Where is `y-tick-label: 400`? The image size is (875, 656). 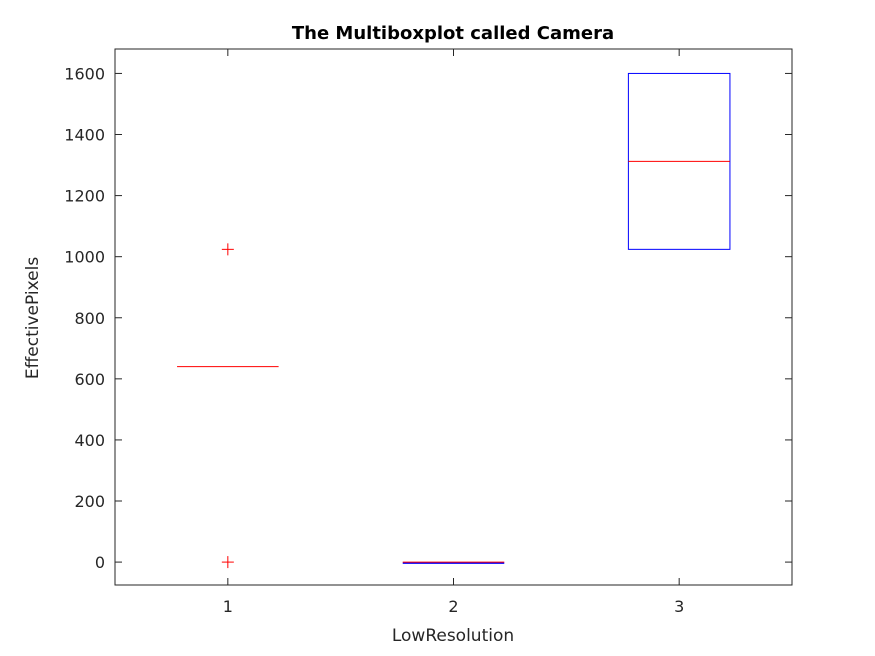
y-tick-label: 400 is located at coordinates (89, 440).